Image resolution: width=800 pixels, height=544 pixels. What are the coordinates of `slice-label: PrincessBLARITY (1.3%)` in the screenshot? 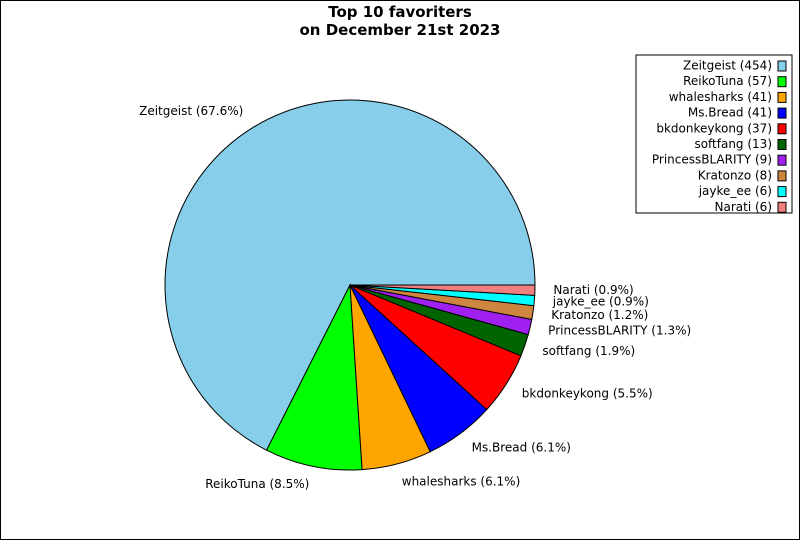 It's located at (619, 331).